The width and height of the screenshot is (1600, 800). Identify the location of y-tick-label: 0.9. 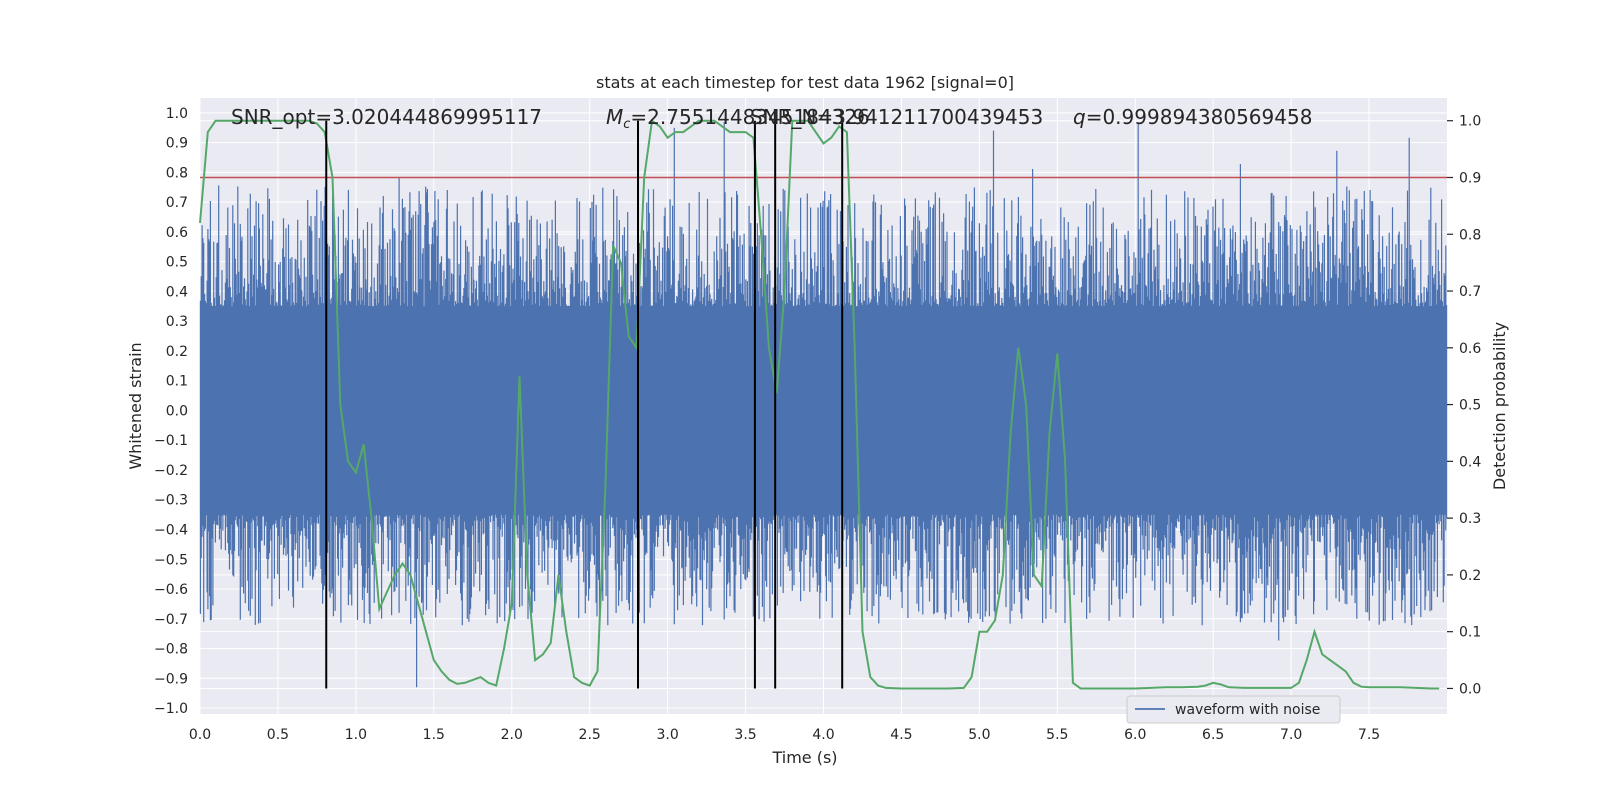
(177, 144).